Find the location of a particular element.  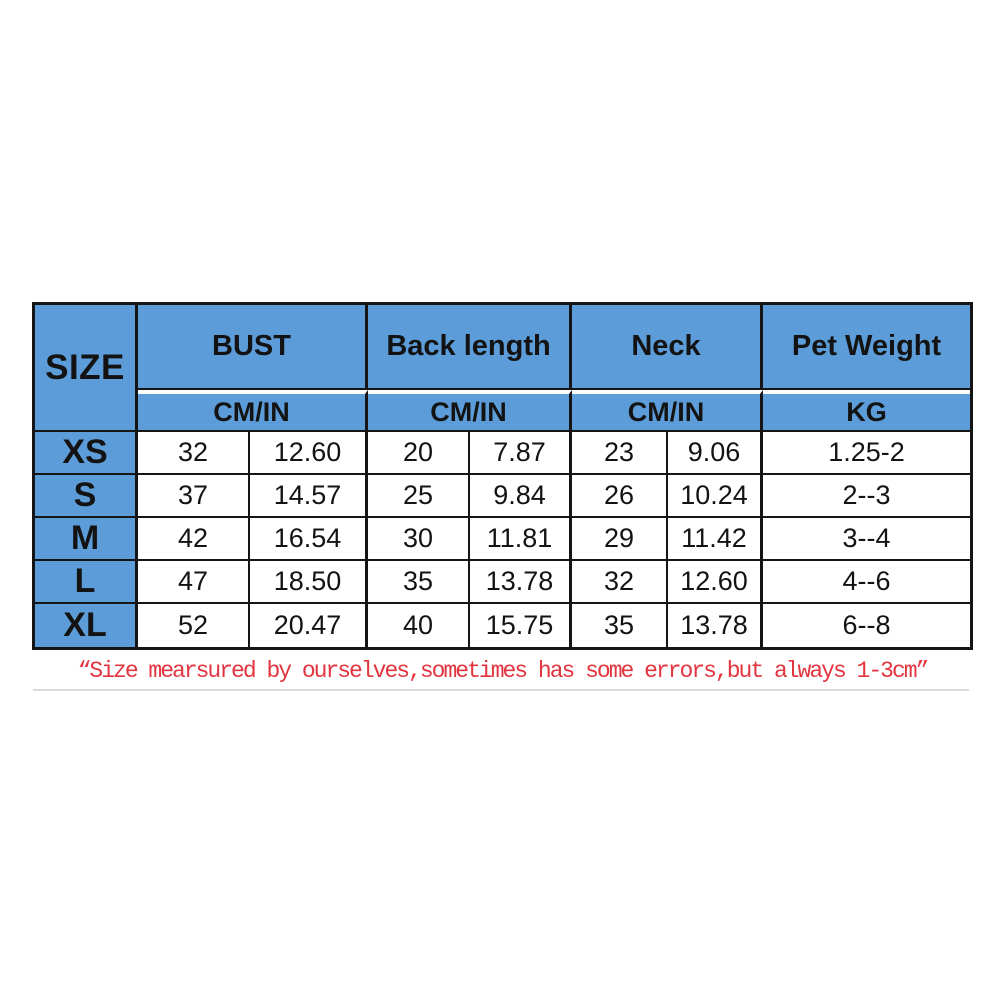

table-row-s: S 37 14.57 25 9.84 26 10.24 2--3 is located at coordinates (503, 496).